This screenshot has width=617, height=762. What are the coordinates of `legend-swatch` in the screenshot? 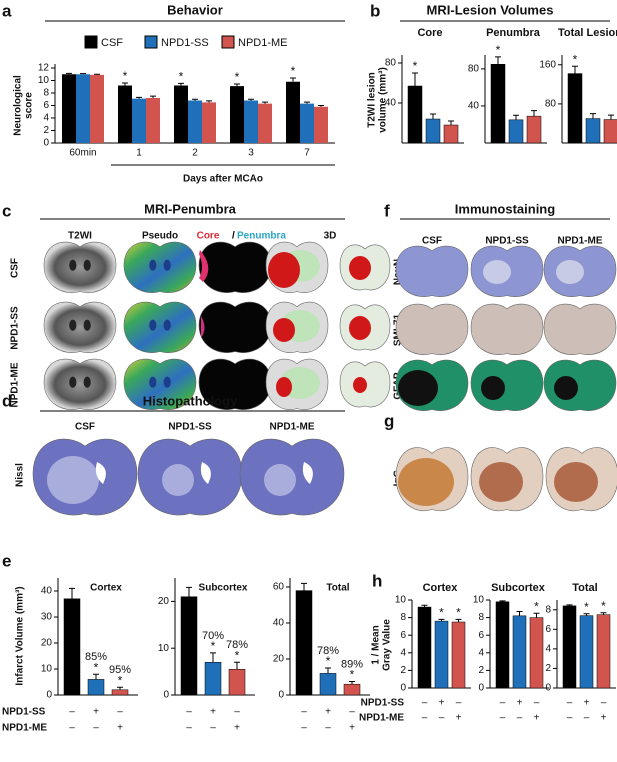 It's located at (228, 42).